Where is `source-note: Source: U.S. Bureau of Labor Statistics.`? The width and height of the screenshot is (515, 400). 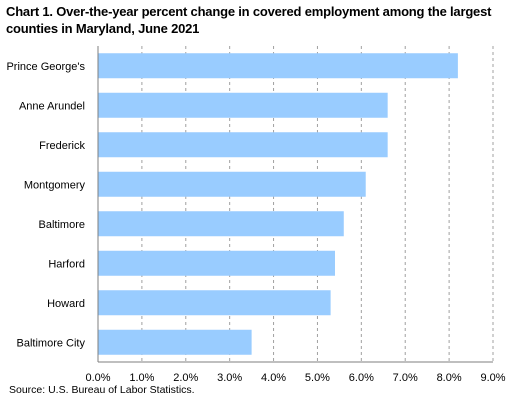
source-note: Source: U.S. Bureau of Labor Statistics. is located at coordinates (102, 390).